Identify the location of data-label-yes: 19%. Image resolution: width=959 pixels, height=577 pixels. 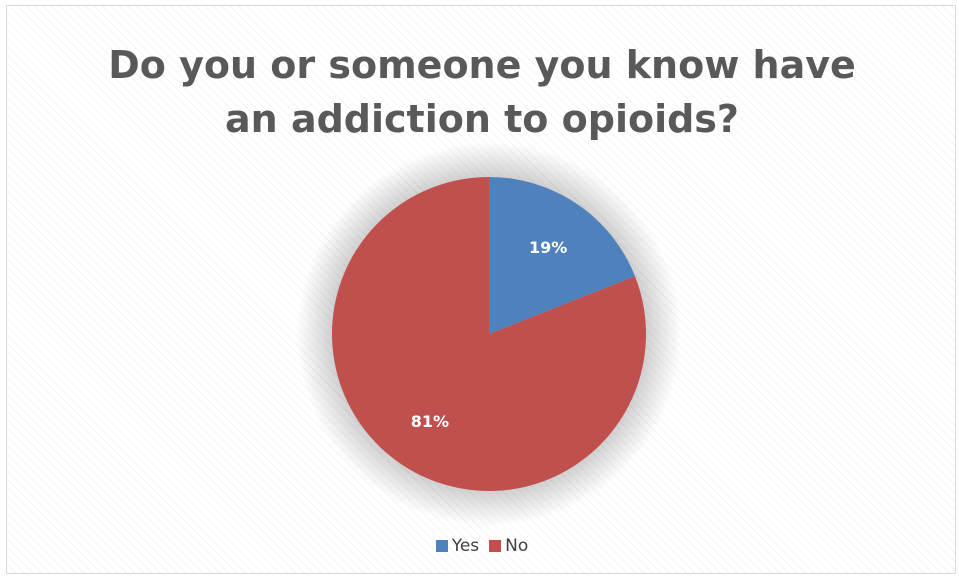
(548, 247).